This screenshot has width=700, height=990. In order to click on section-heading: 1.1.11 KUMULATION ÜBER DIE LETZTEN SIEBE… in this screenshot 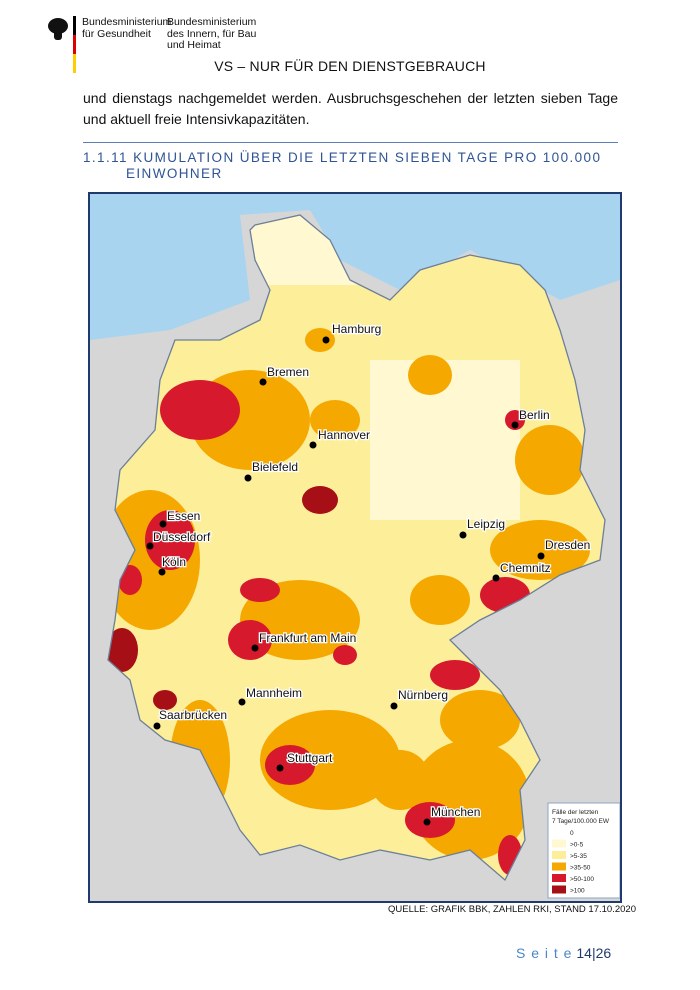, I will do `click(342, 166)`.